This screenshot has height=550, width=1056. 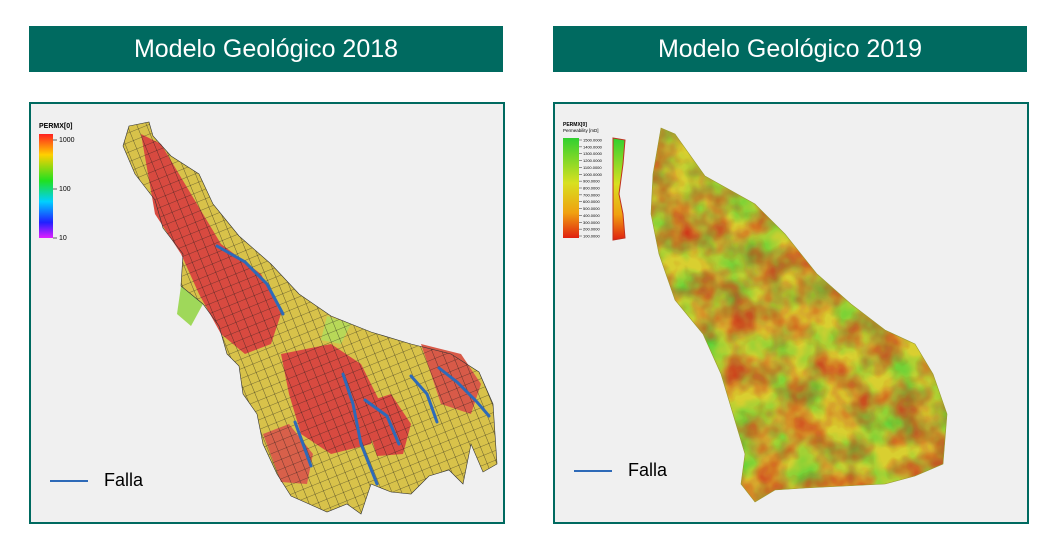 What do you see at coordinates (591, 222) in the screenshot?
I see `colorbar-tick-2019: 300.0000` at bounding box center [591, 222].